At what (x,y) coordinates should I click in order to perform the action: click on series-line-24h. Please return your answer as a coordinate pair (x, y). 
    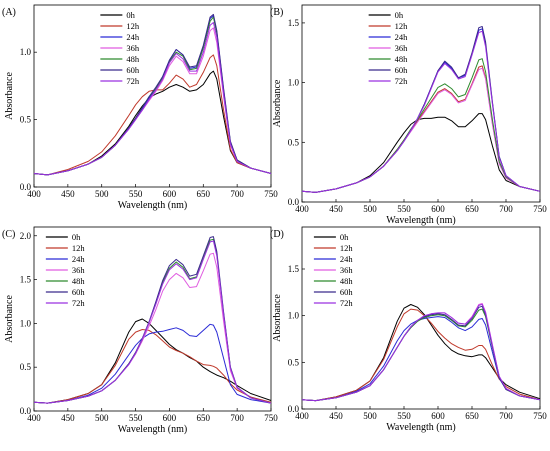
    Looking at the image, I should click on (152, 363).